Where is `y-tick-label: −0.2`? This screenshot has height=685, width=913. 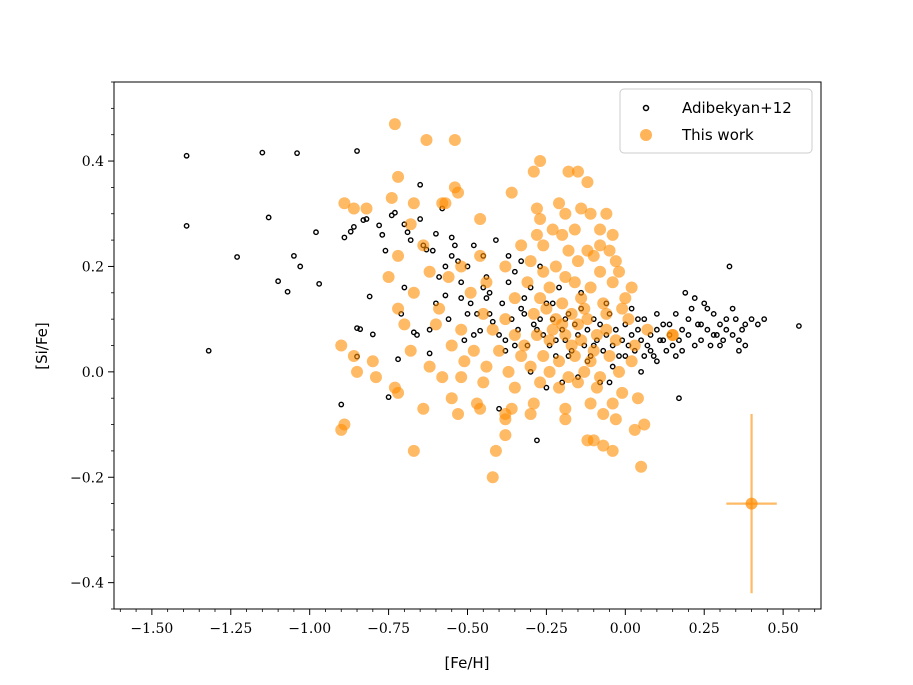 y-tick-label: −0.2 is located at coordinates (87, 478).